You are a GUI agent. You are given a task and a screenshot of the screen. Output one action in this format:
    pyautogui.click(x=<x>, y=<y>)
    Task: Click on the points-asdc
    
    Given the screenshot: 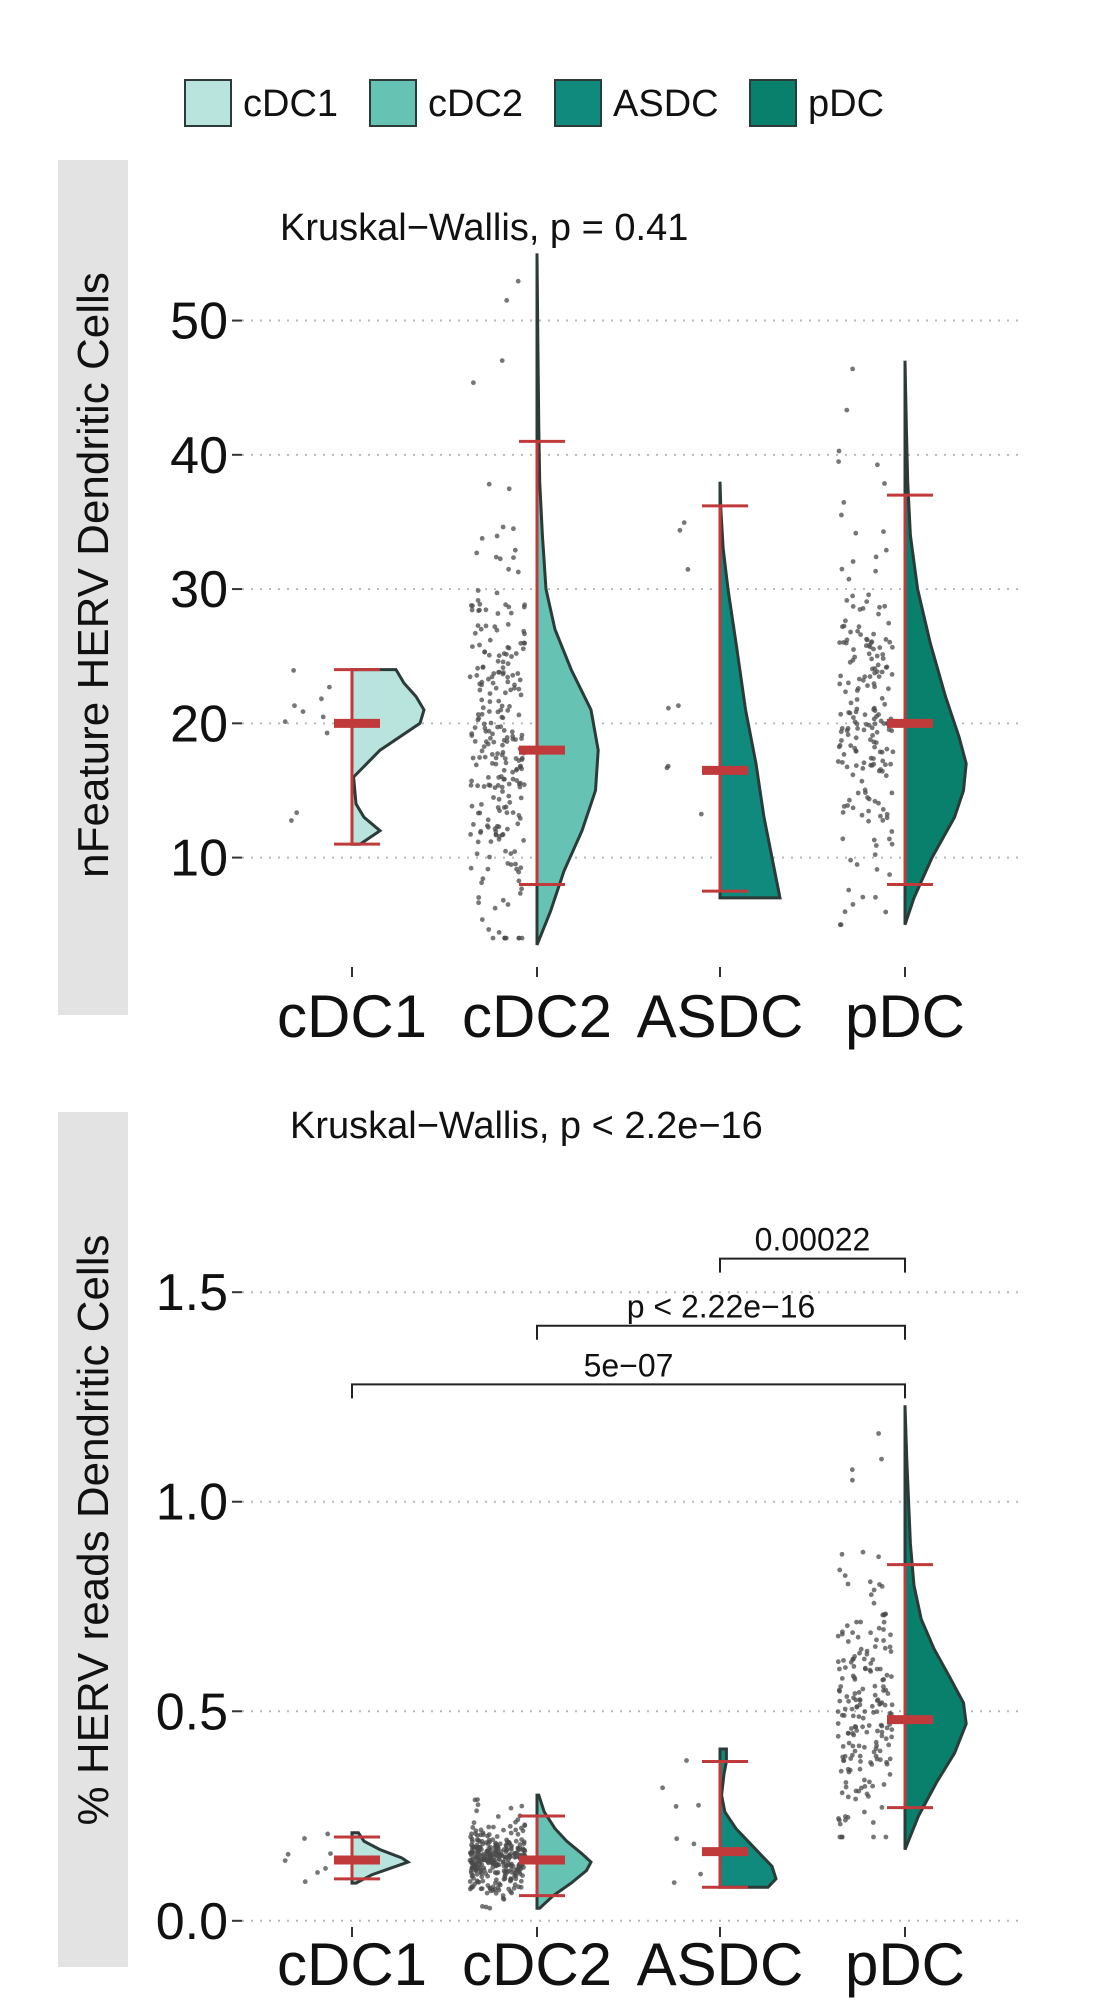 What is the action you would take?
    pyautogui.click(x=684, y=668)
    